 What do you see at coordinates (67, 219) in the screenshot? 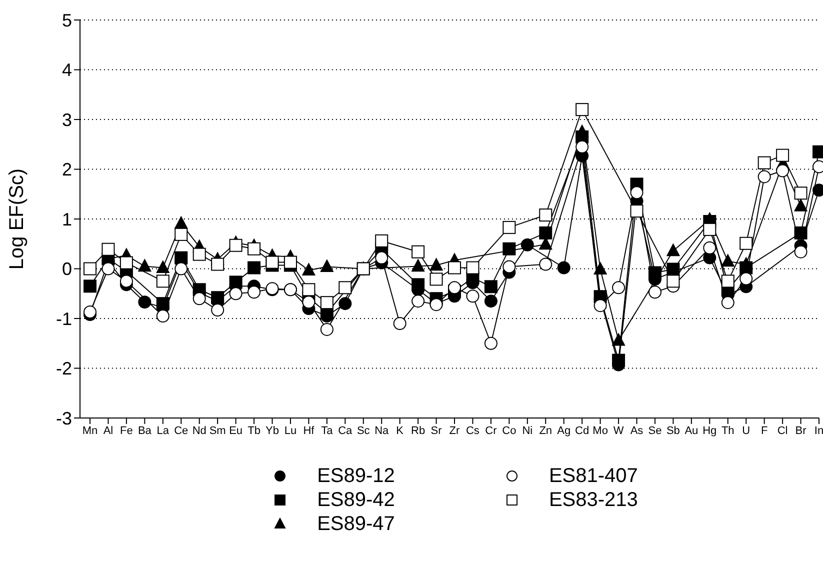
I see `y-tick-label: 1` at bounding box center [67, 219].